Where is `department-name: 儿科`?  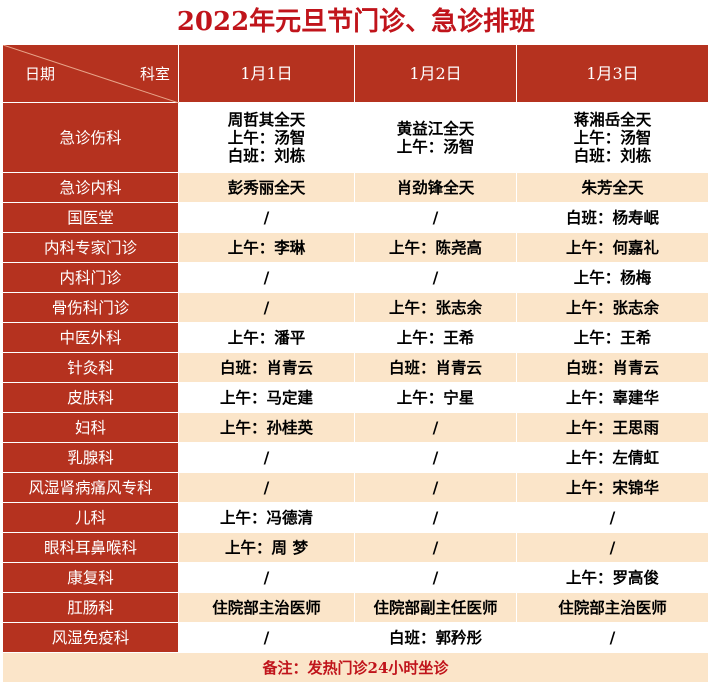
department-name: 儿科 is located at coordinates (90, 517).